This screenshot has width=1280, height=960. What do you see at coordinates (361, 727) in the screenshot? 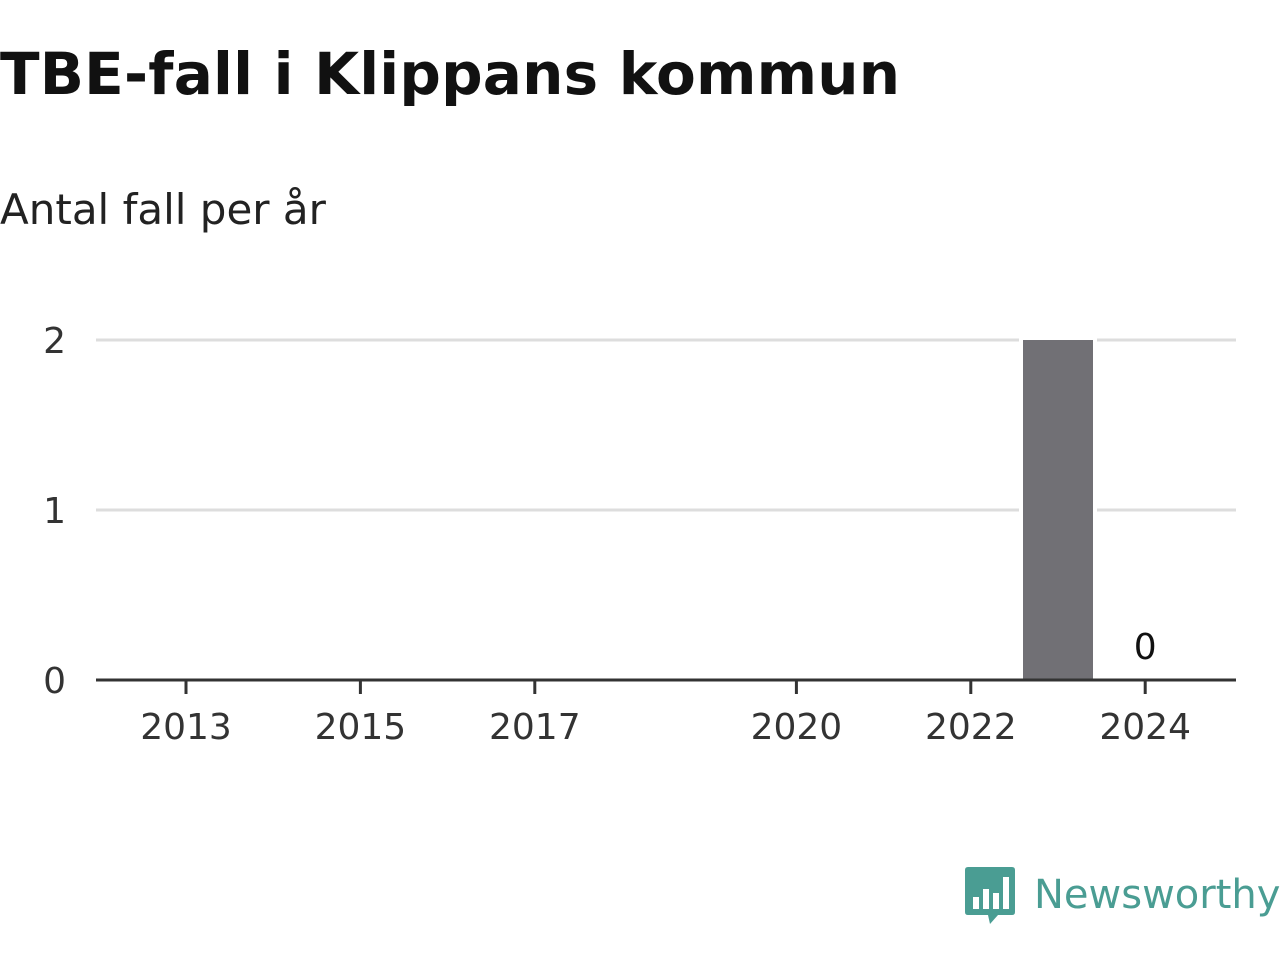
I see `x-tick-label: 2015` at bounding box center [361, 727].